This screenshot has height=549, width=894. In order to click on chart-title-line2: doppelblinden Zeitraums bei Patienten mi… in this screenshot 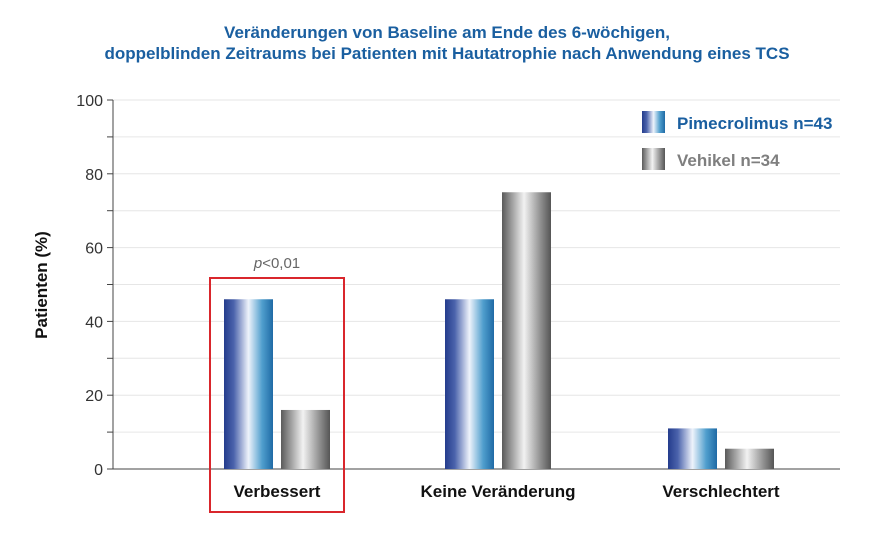, I will do `click(446, 53)`.